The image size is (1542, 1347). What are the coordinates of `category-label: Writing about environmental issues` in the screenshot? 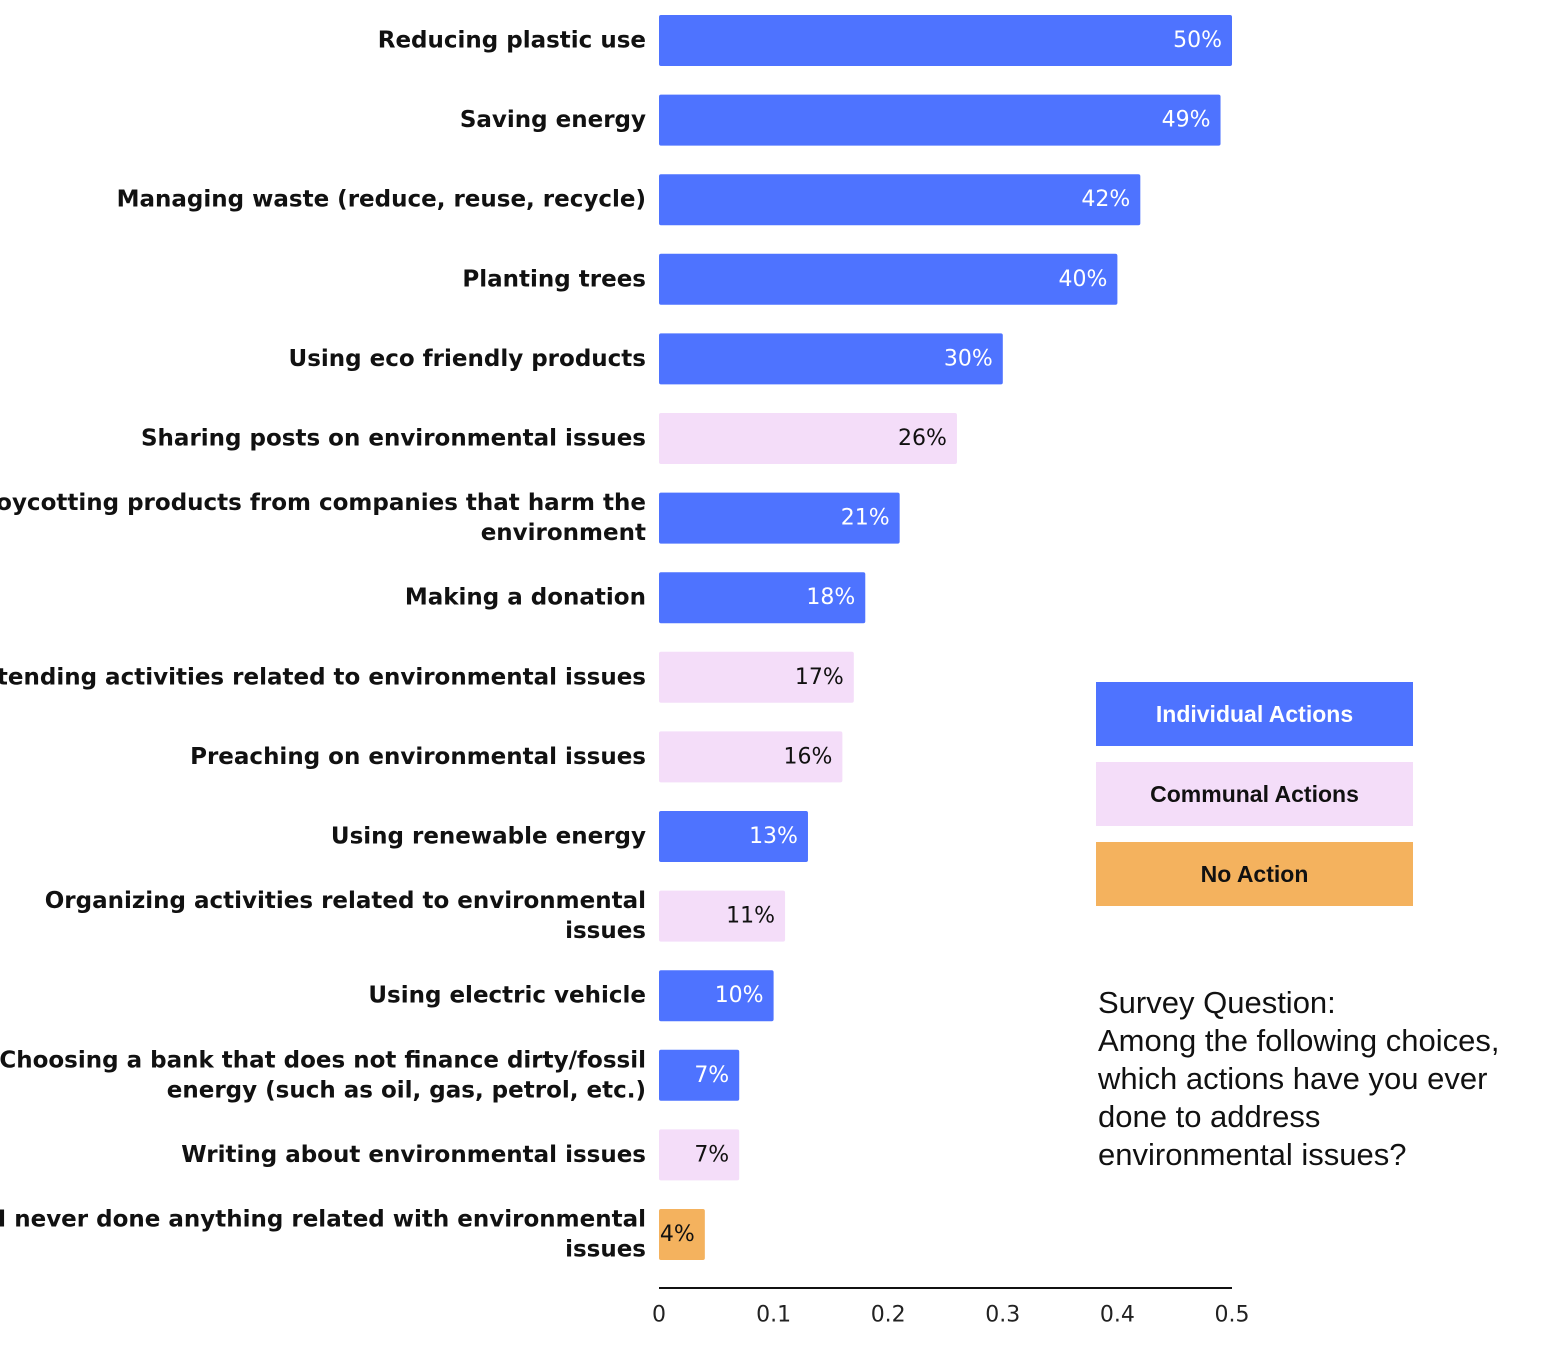 It's located at (413, 1155).